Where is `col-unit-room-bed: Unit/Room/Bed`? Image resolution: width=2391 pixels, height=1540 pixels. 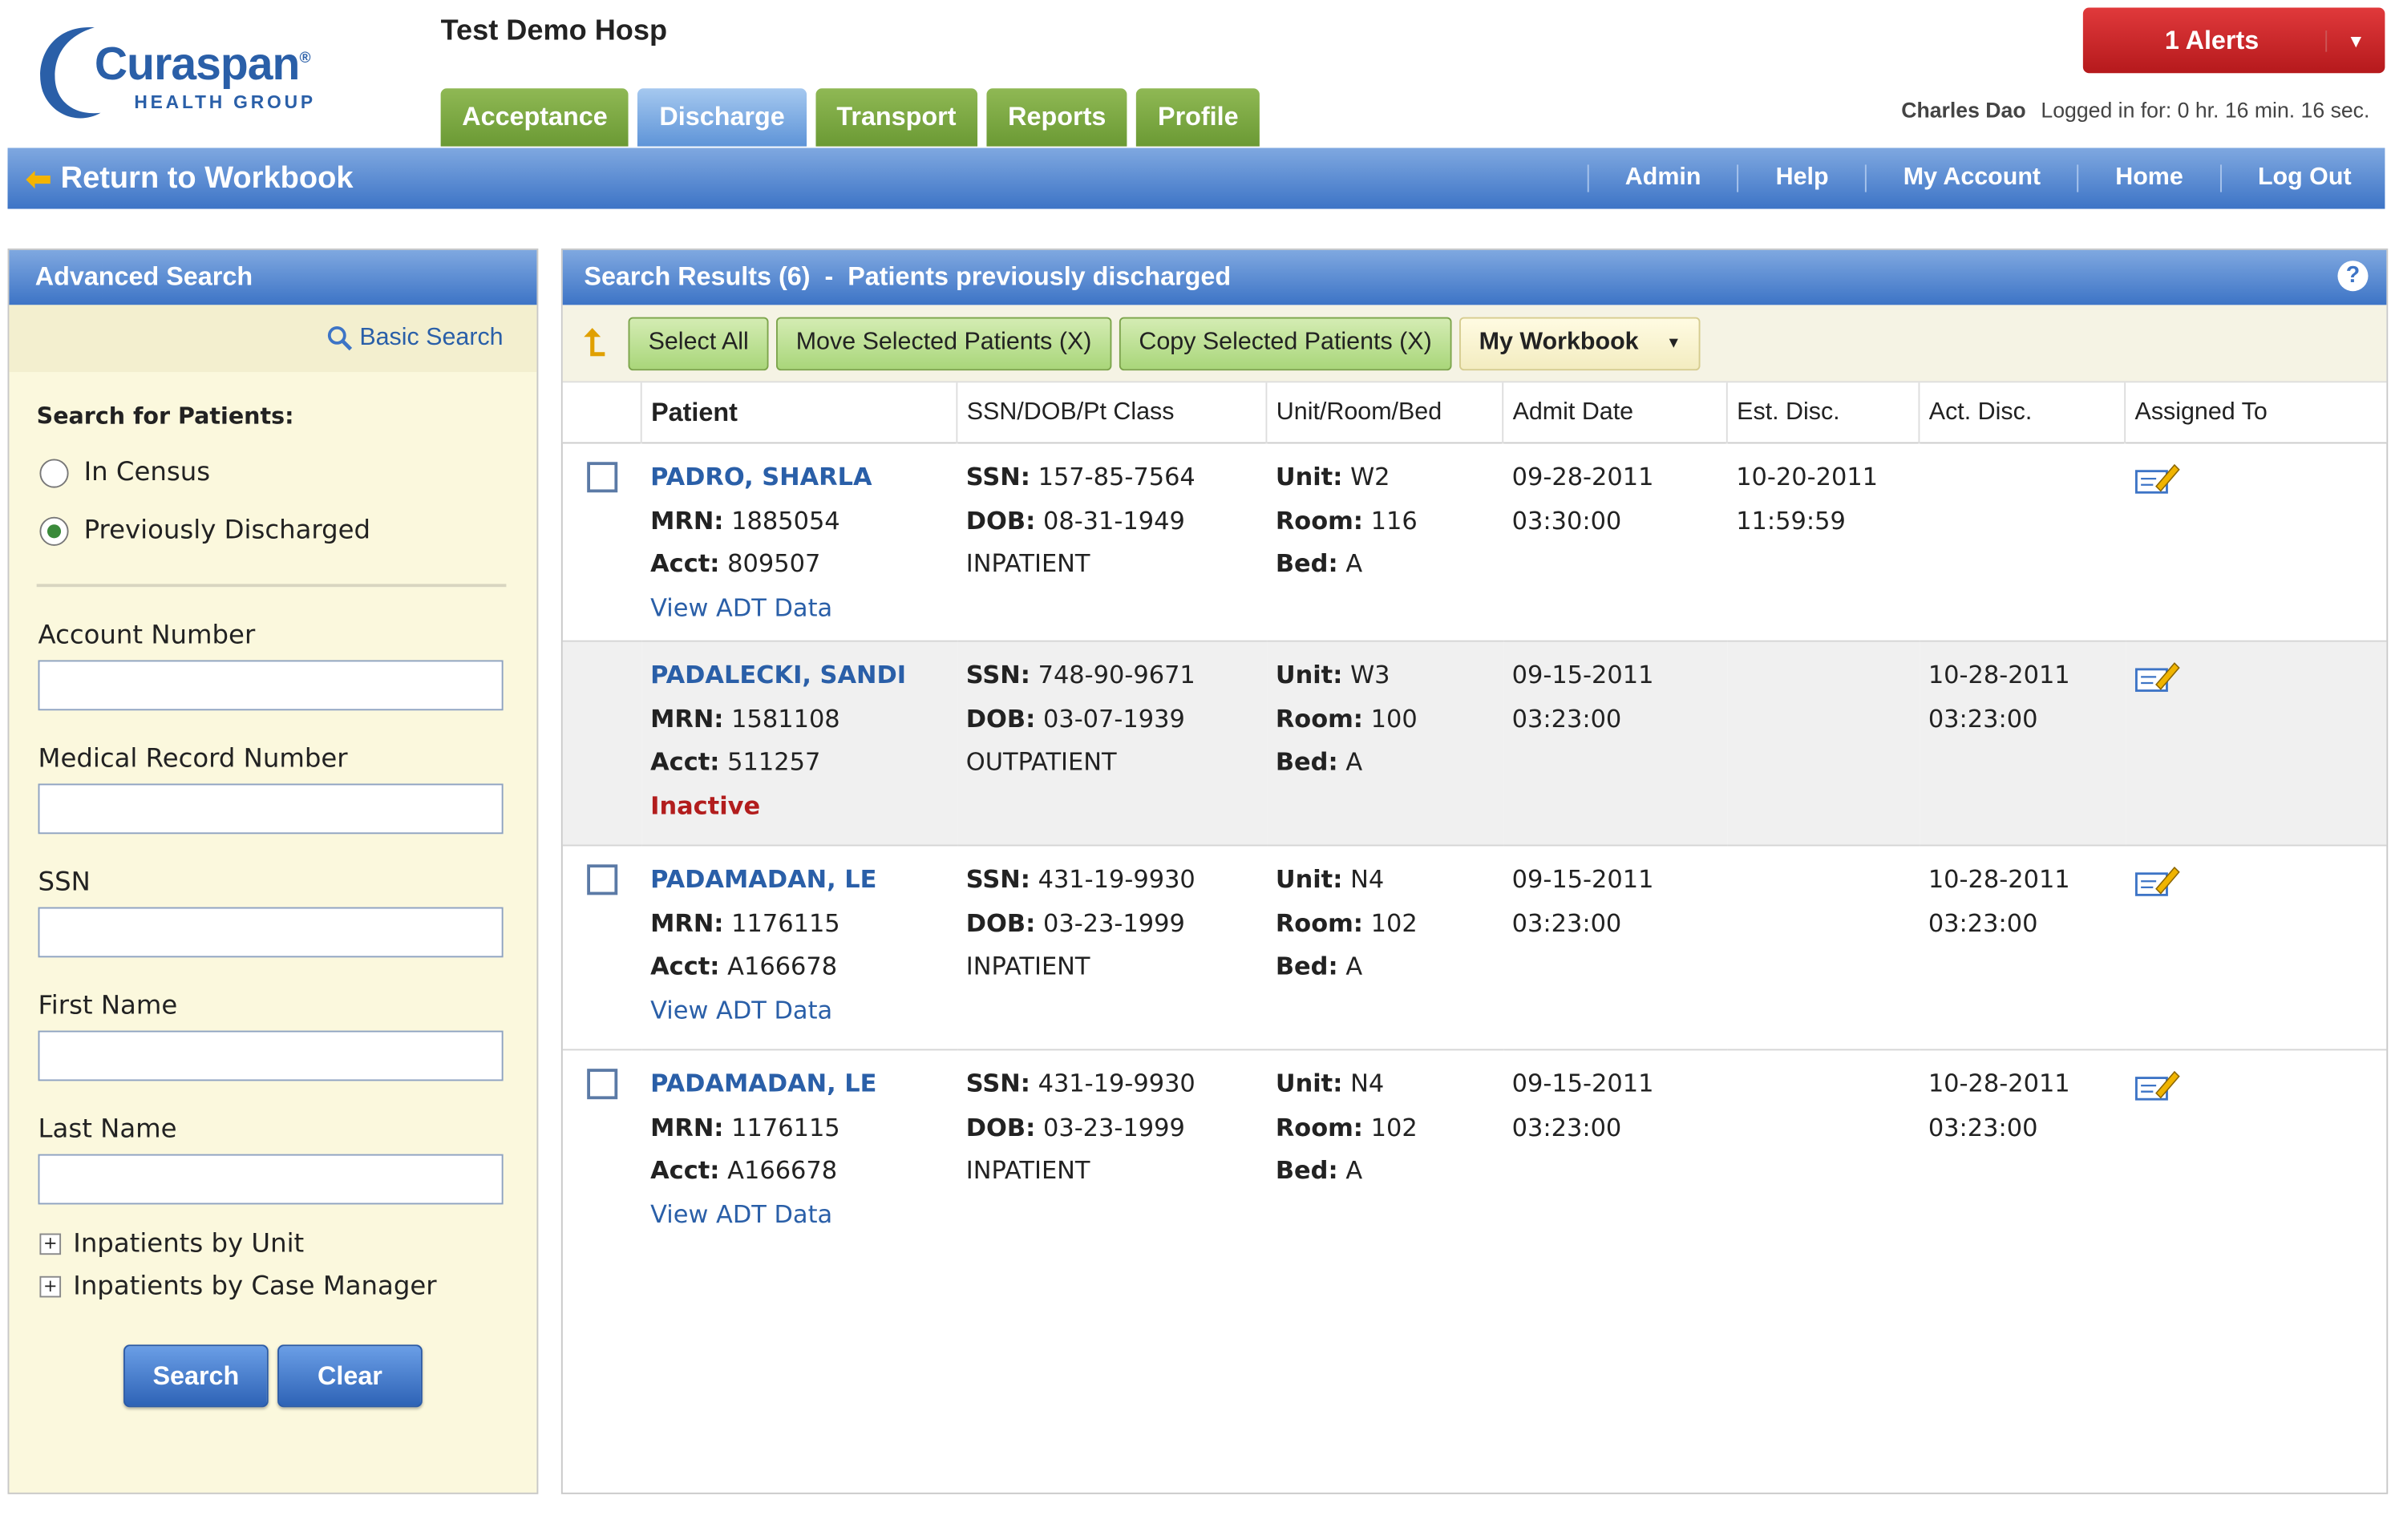
col-unit-room-bed: Unit/Room/Bed is located at coordinates (1384, 413).